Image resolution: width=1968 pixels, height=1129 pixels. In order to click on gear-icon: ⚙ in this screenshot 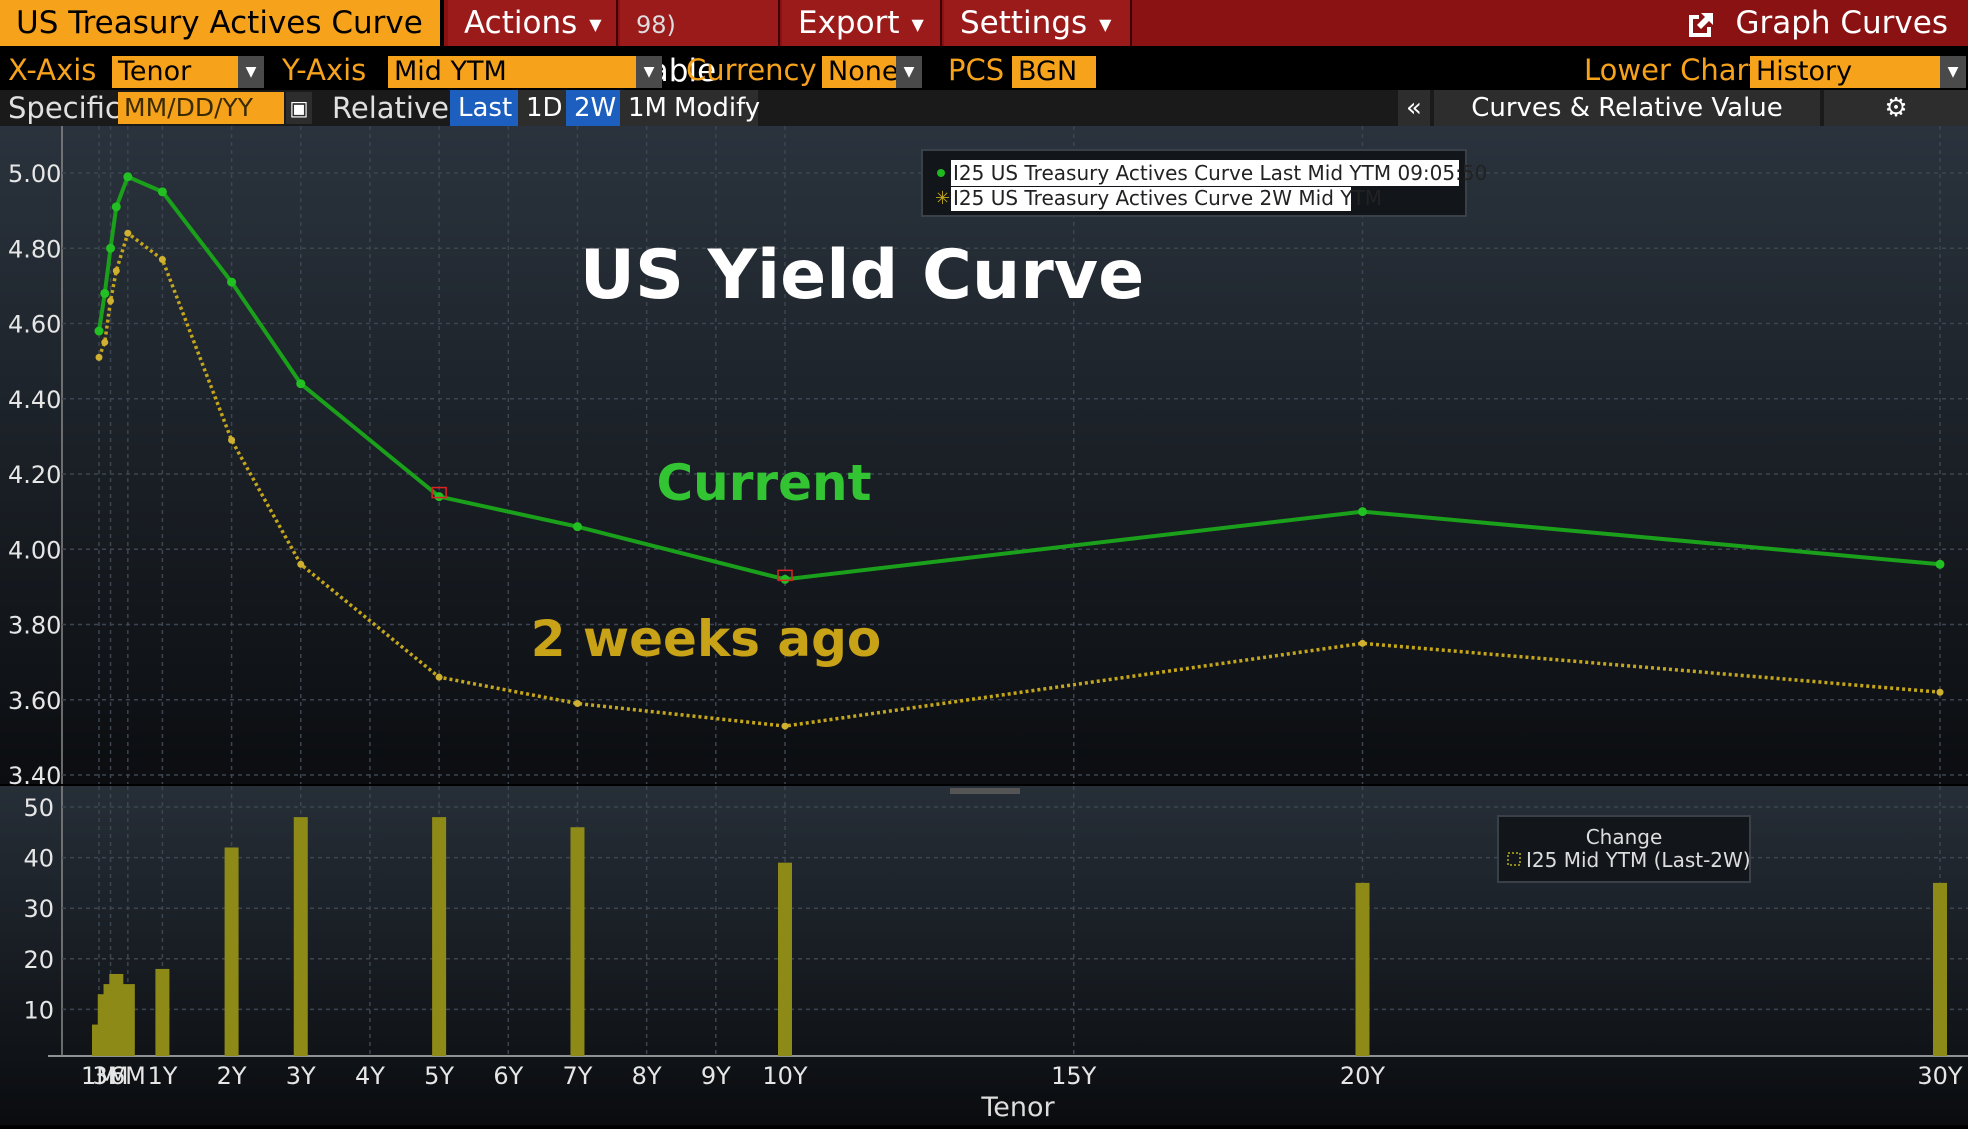, I will do `click(1896, 108)`.